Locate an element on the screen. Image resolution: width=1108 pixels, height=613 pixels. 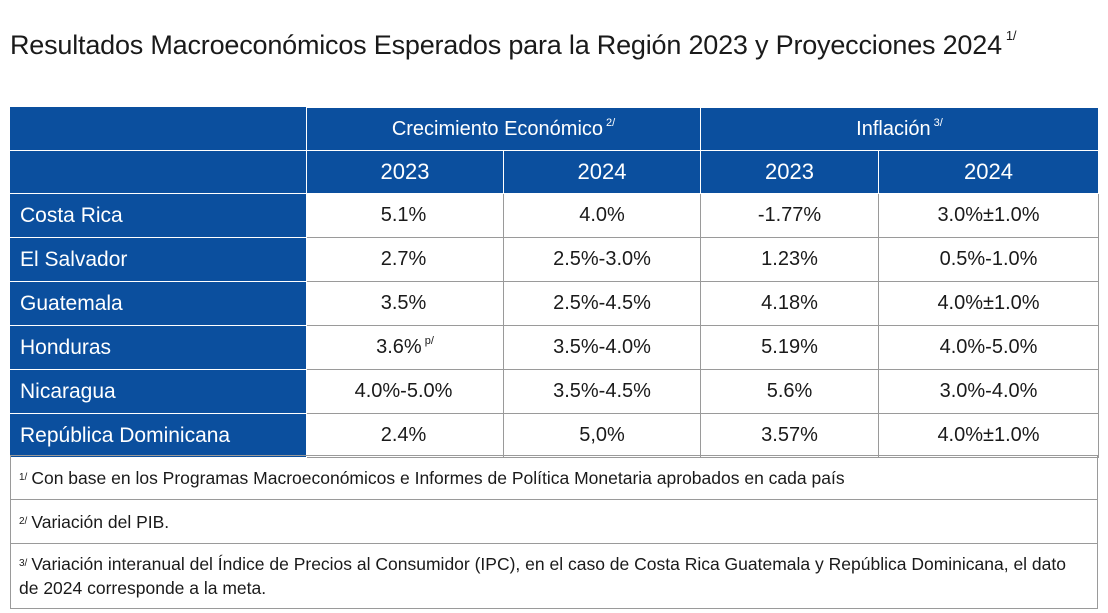
table-row: Costa Rica 5.1% 4.0% -1.77% 3.0%±1.0% is located at coordinates (555, 215).